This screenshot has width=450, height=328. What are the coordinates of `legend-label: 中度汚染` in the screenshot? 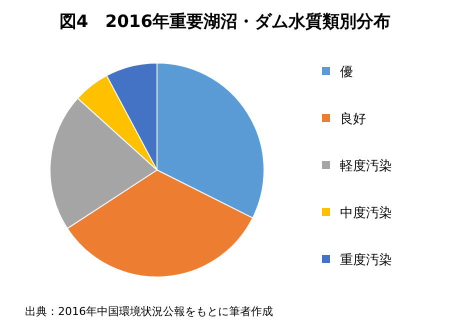 It's located at (366, 213).